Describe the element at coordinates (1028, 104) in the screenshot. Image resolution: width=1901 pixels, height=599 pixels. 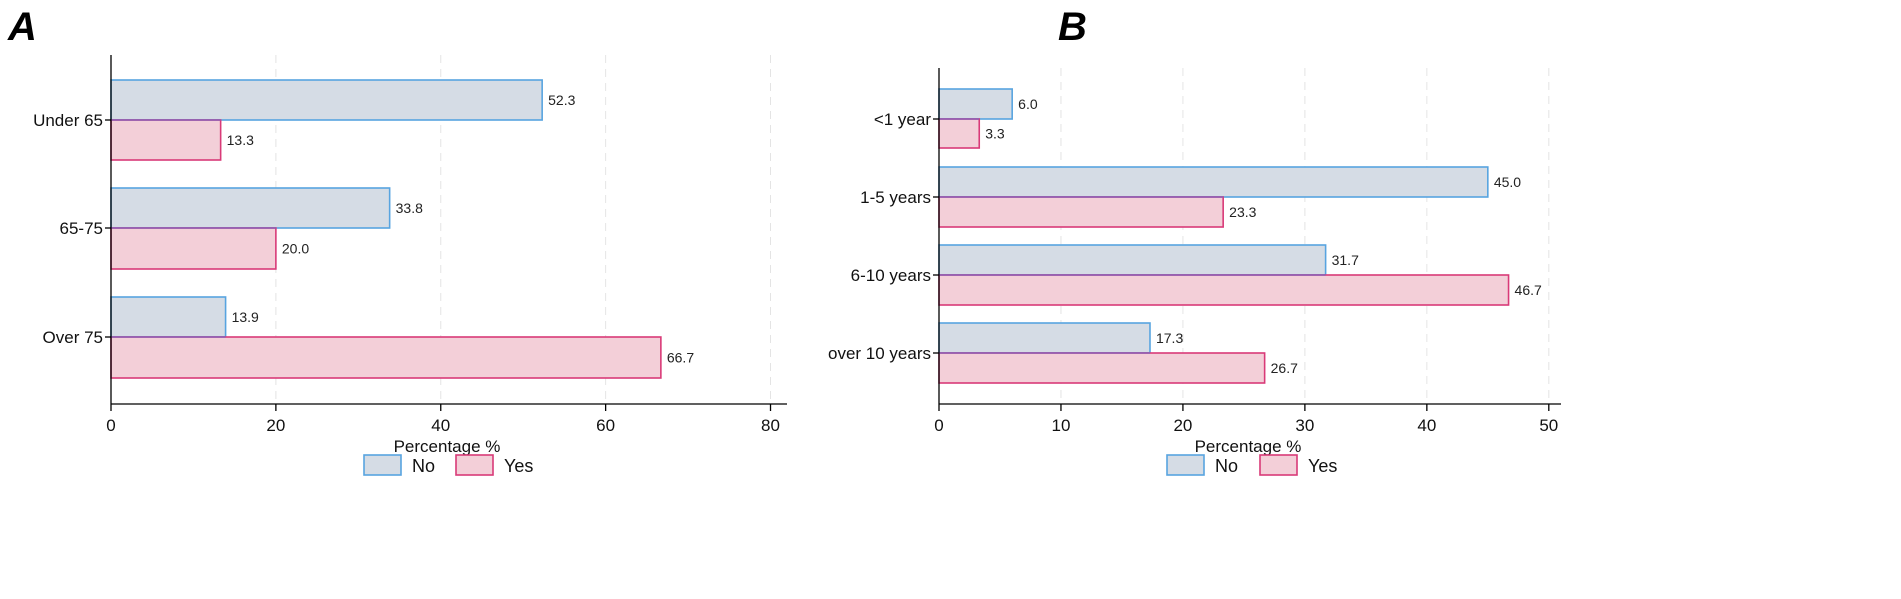
I see `panel-b-data-label-no-0: 6.0` at that location.